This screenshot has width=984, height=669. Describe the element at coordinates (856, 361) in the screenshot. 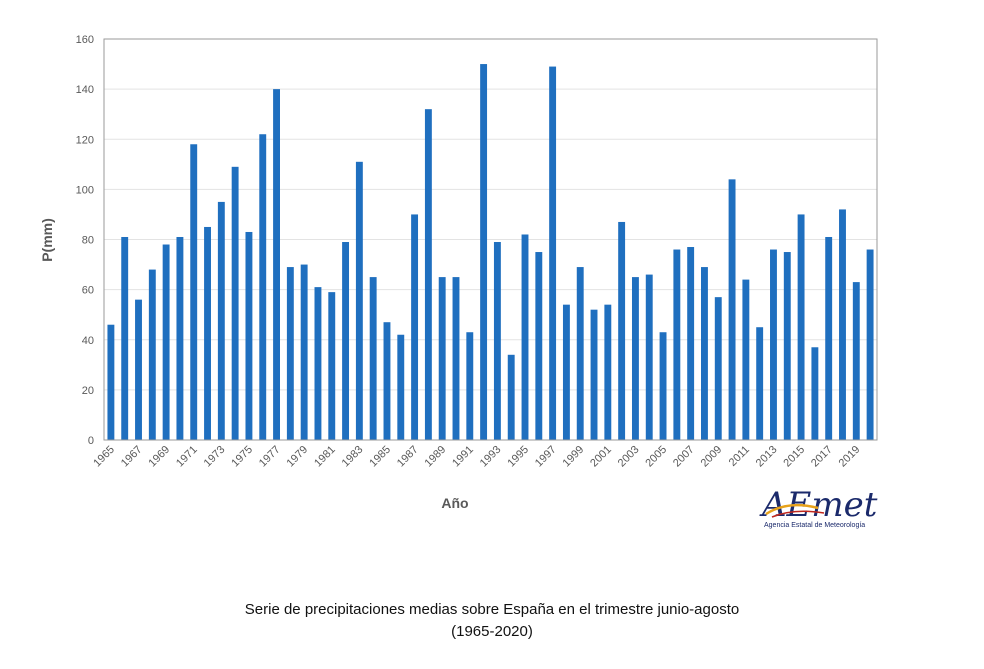

I see `bar-2019` at that location.